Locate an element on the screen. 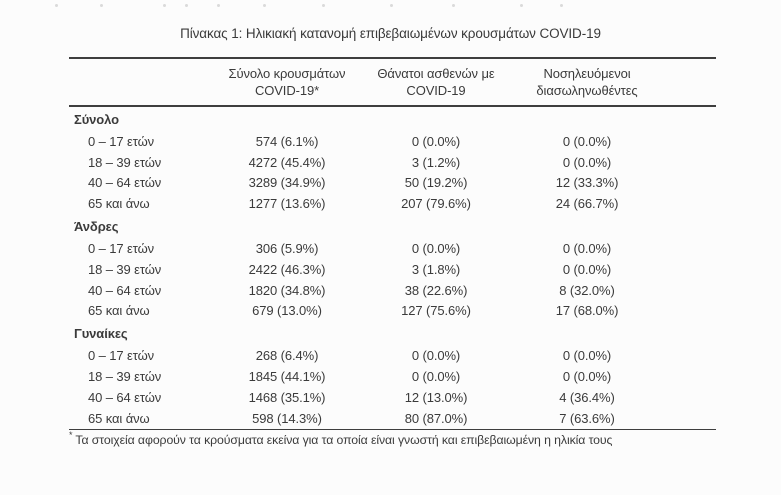 The image size is (781, 495). deaths-cell: 3 (1.2%) is located at coordinates (436, 162).